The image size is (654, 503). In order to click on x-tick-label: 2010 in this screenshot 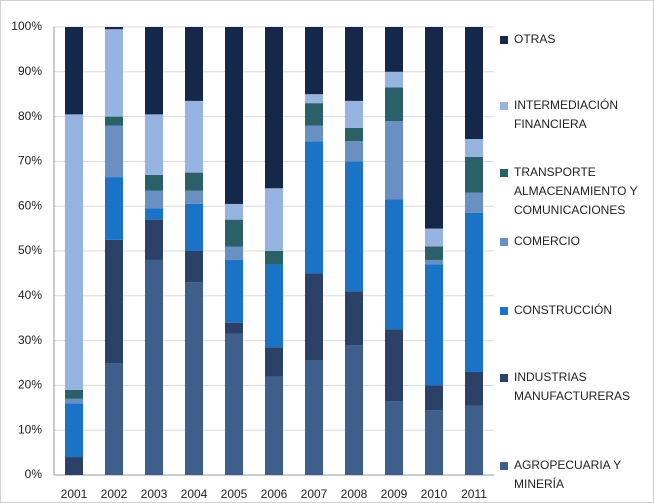, I will do `click(434, 494)`.